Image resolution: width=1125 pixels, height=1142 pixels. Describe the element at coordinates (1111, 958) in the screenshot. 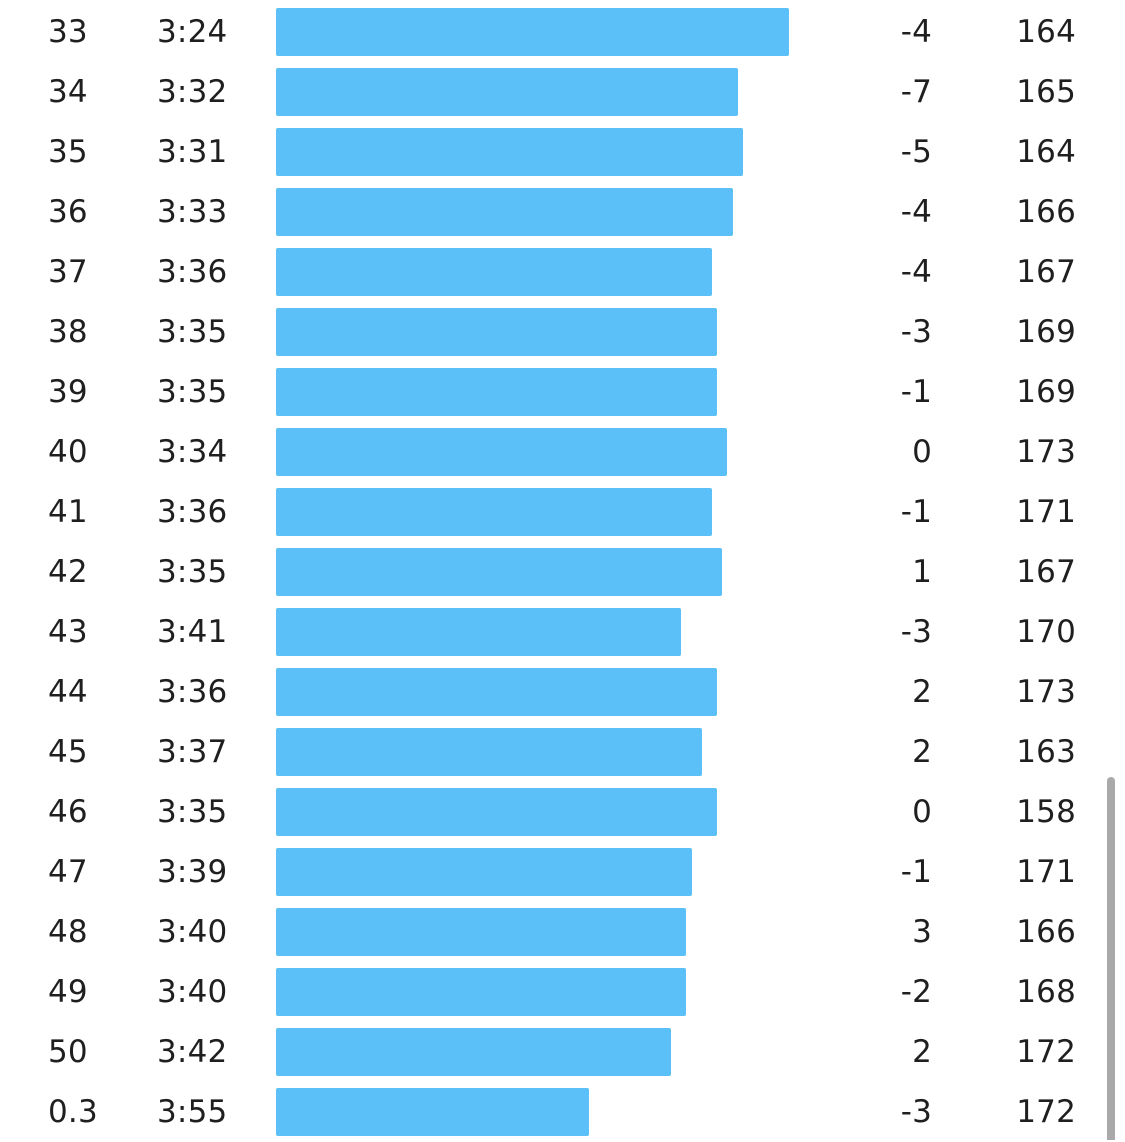

I see `vertical-scrollbar` at that location.